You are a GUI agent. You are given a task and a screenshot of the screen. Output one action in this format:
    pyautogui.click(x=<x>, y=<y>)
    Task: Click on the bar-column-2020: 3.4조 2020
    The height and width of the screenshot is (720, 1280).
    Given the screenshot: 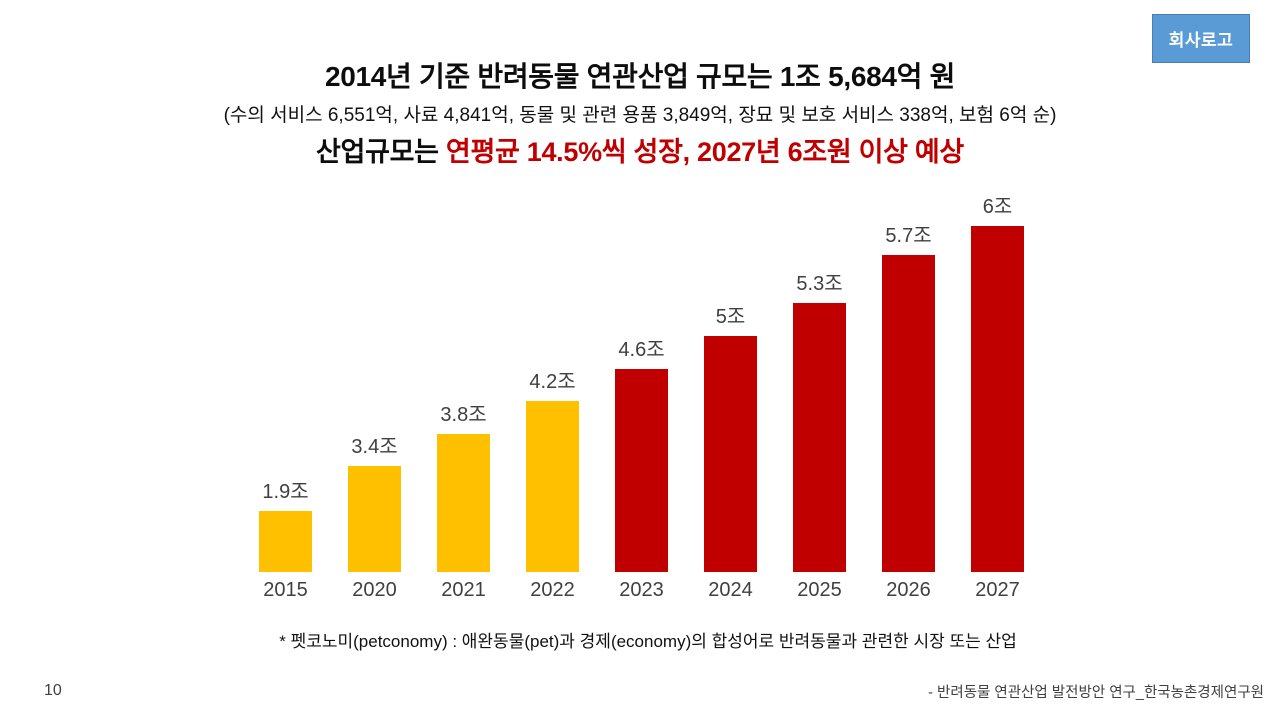 What is the action you would take?
    pyautogui.click(x=374, y=397)
    